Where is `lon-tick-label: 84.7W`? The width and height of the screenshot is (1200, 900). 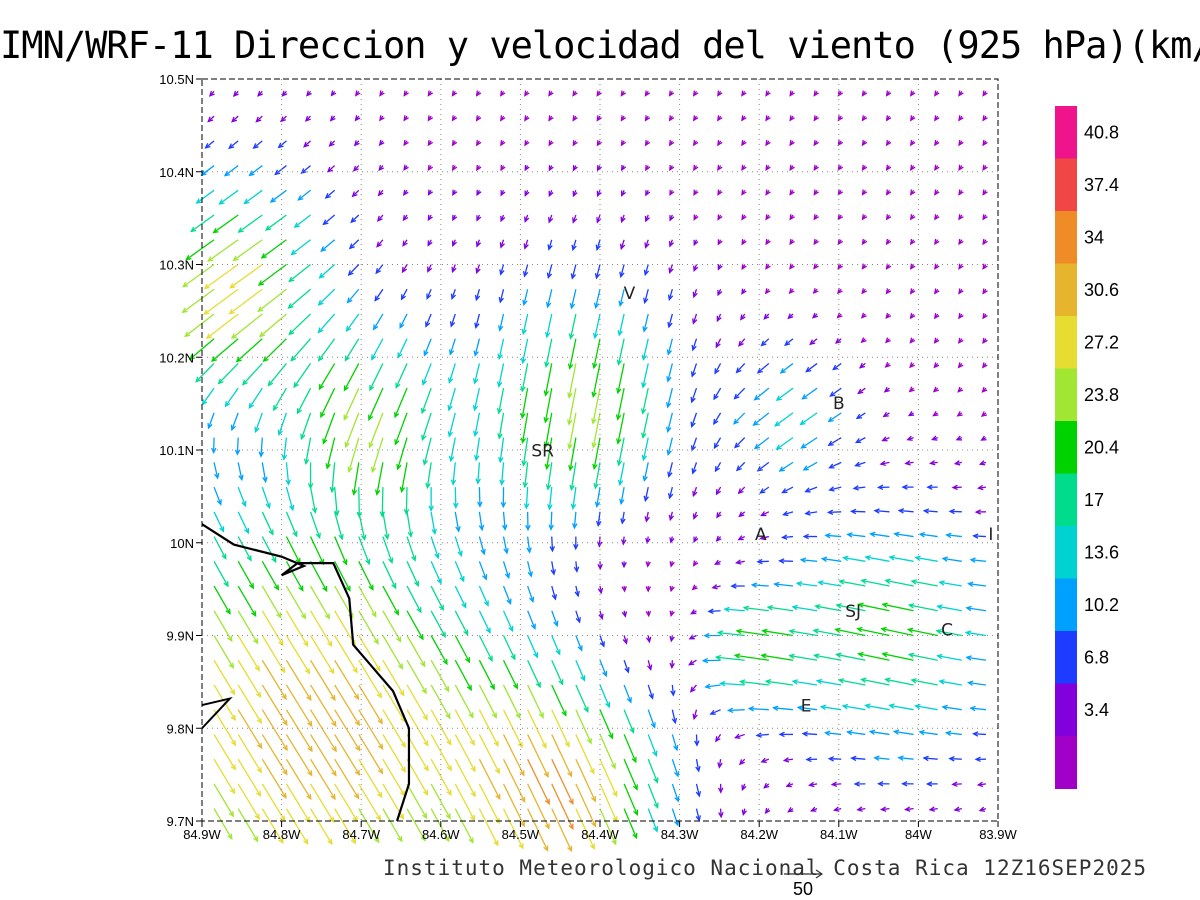 lon-tick-label: 84.7W is located at coordinates (361, 834).